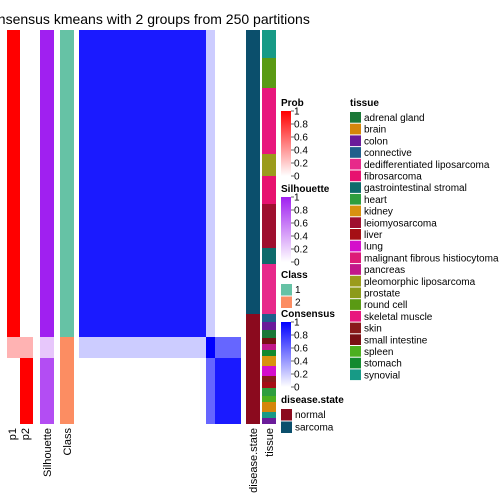  What do you see at coordinates (228, 347) in the screenshot?
I see `consensus-strip-mid` at bounding box center [228, 347].